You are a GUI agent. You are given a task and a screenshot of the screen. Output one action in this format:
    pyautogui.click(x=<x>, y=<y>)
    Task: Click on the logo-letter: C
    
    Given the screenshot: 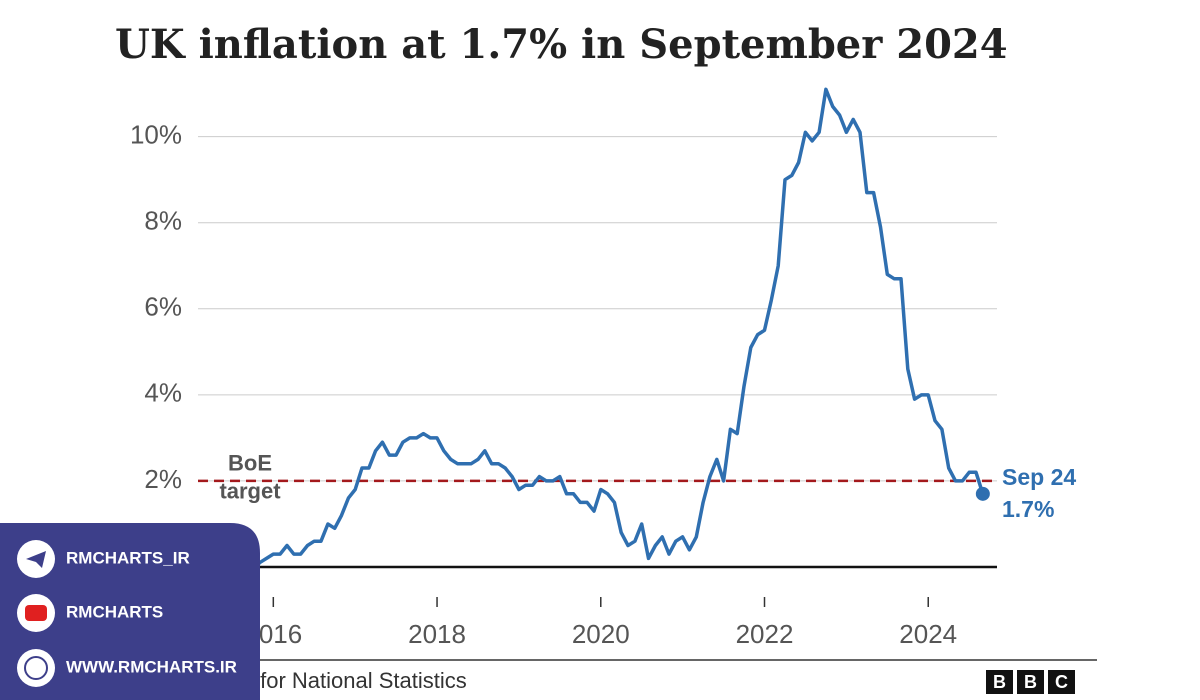 What is the action you would take?
    pyautogui.click(x=1061, y=682)
    